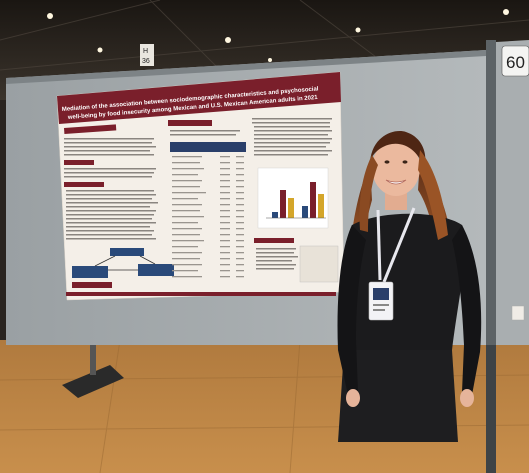 This screenshot has width=529, height=473. What do you see at coordinates (292, 137) in the screenshot?
I see `right-column-text` at bounding box center [292, 137].